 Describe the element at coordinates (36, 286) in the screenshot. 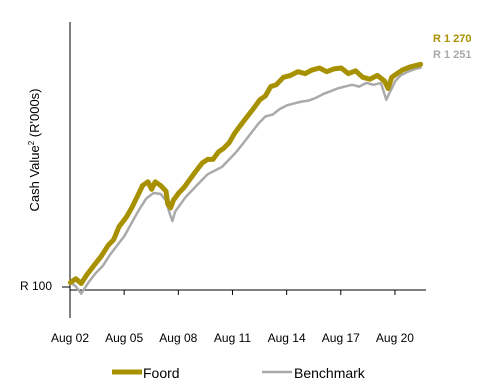

I see `y-start-label: R 100` at that location.